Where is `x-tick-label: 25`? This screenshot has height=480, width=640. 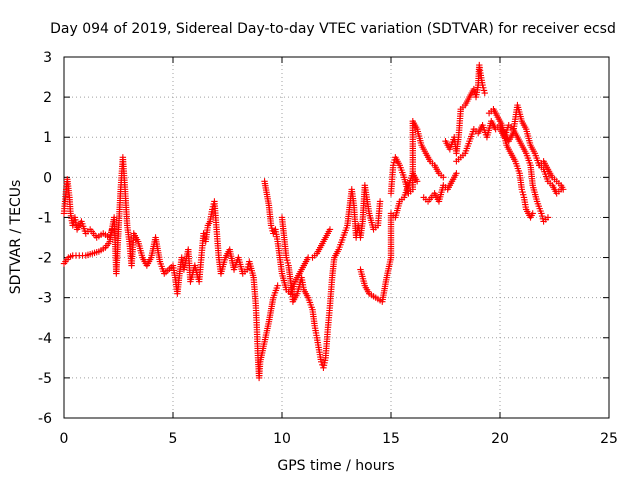 x-tick-label: 25 is located at coordinates (609, 439).